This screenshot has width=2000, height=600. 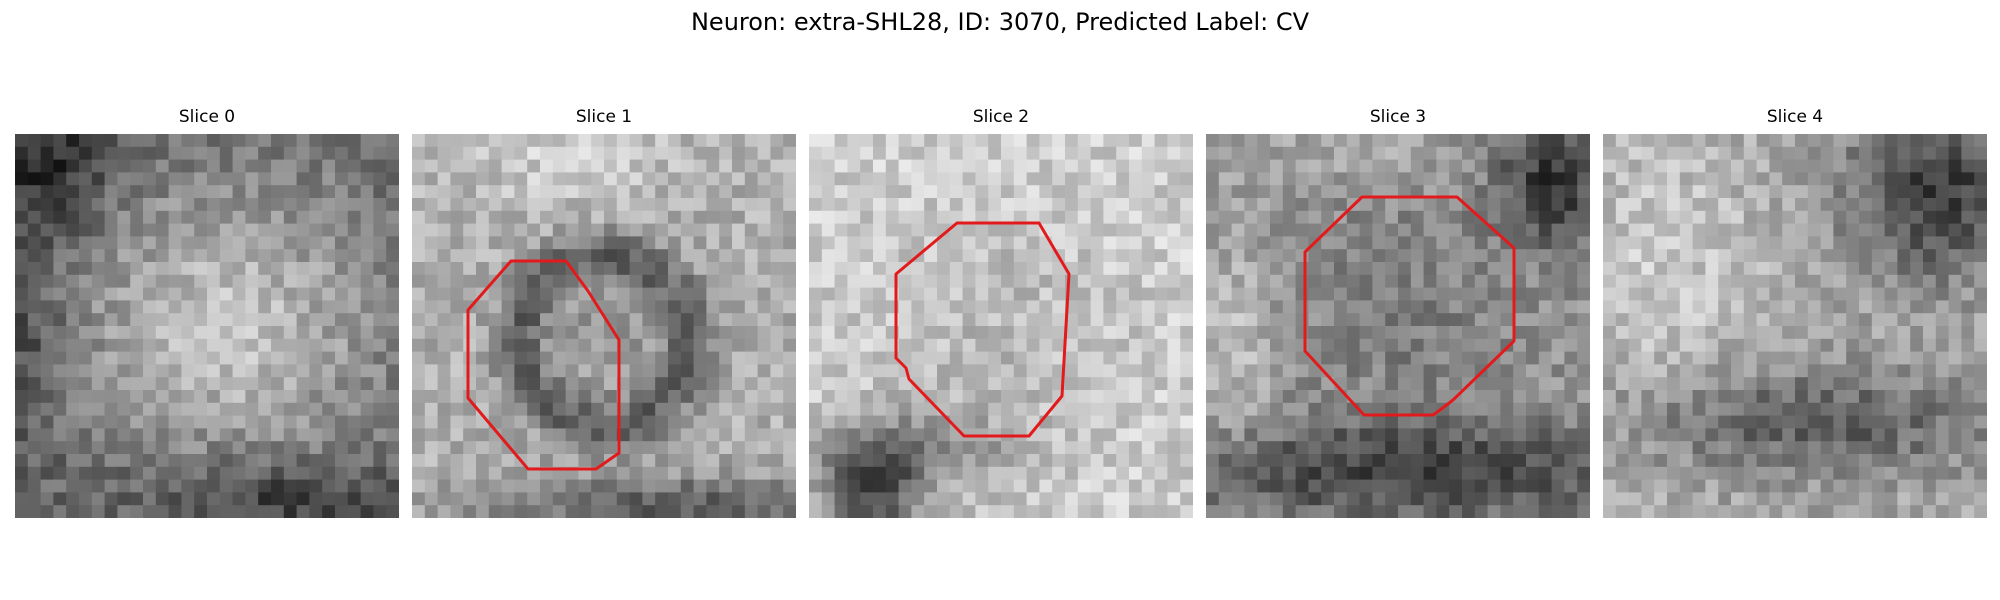 I want to click on slice-title-3: Slice 3, so click(x=1398, y=117).